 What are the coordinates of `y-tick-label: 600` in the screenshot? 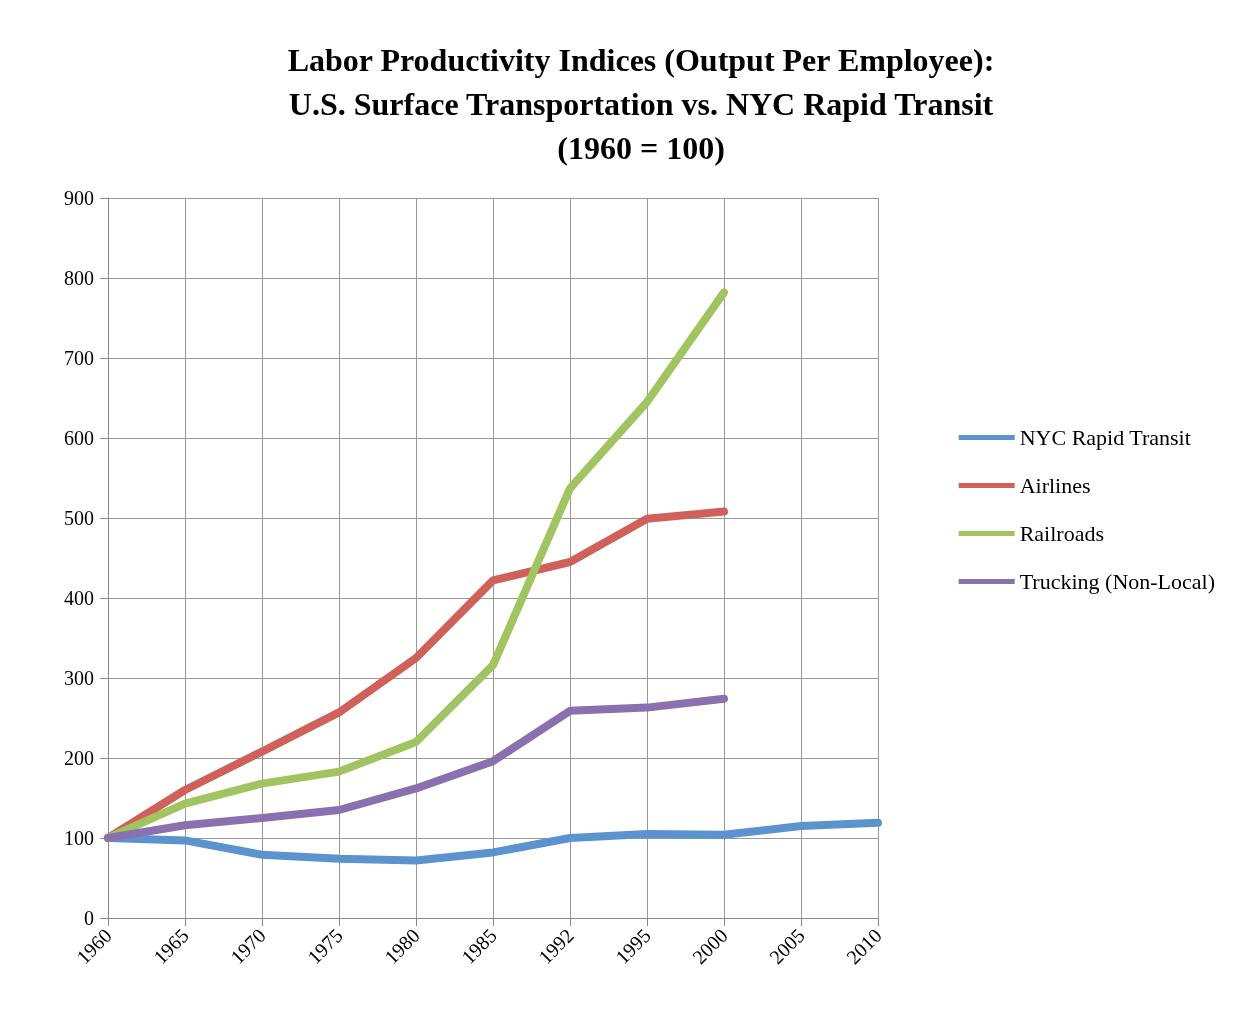 It's located at (79, 438).